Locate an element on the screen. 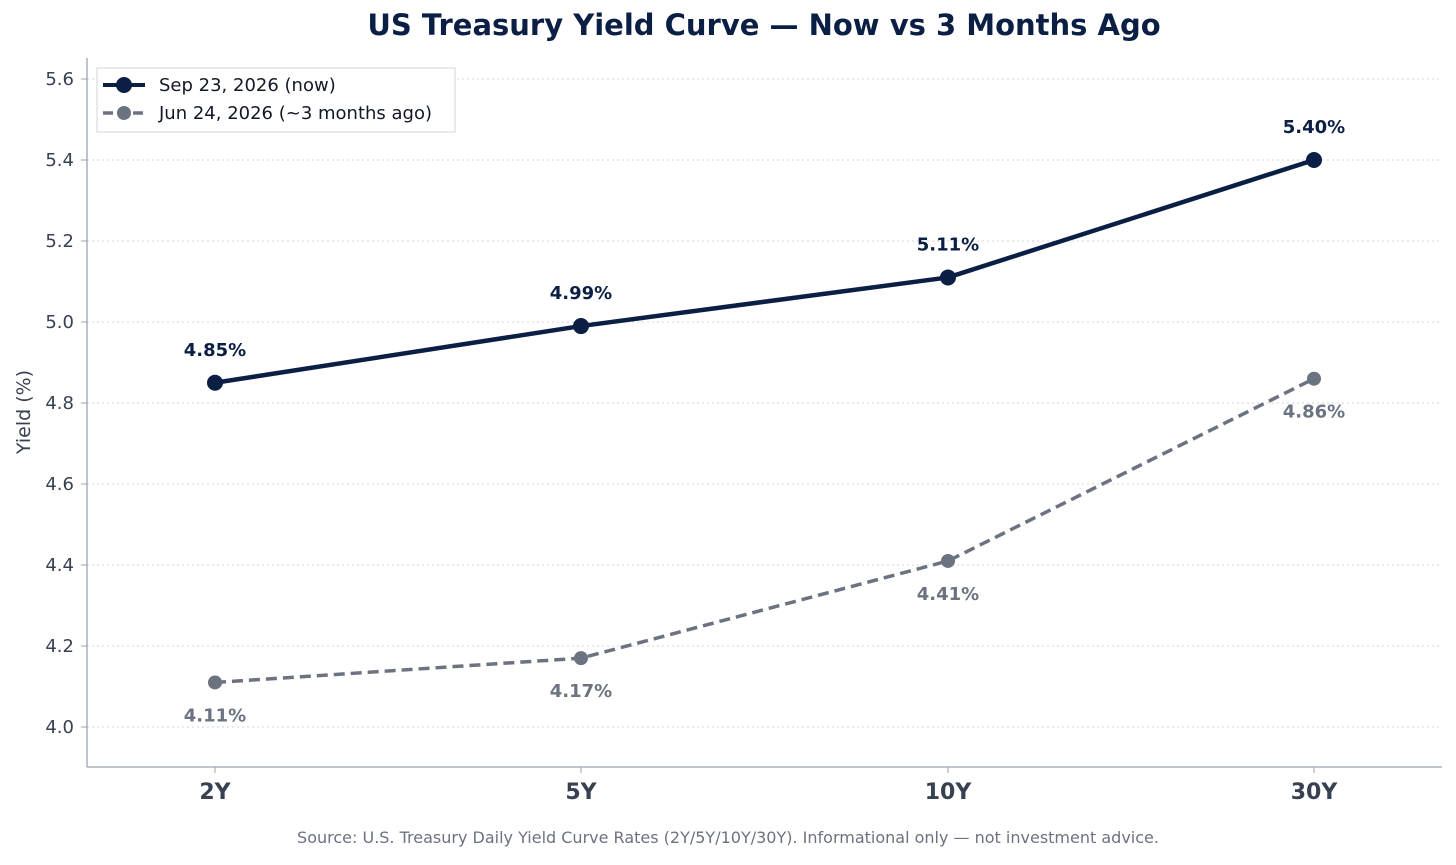 This screenshot has width=1456, height=865. x-tick-label: 2Y is located at coordinates (215, 792).